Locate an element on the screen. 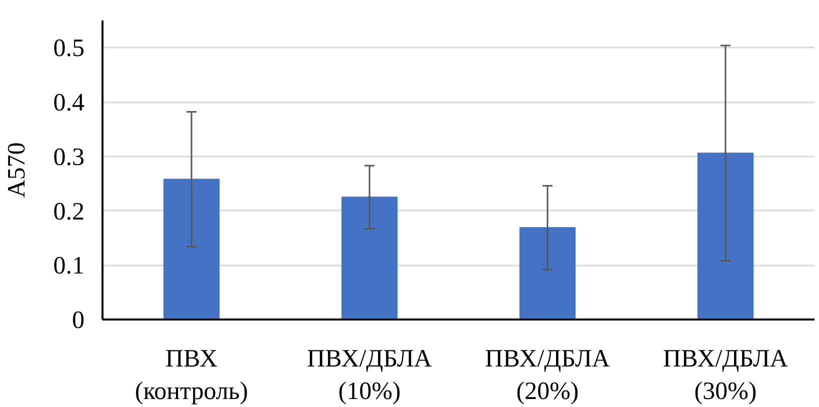 The width and height of the screenshot is (819, 407). y-tick-label: 0.1 is located at coordinates (68, 266).